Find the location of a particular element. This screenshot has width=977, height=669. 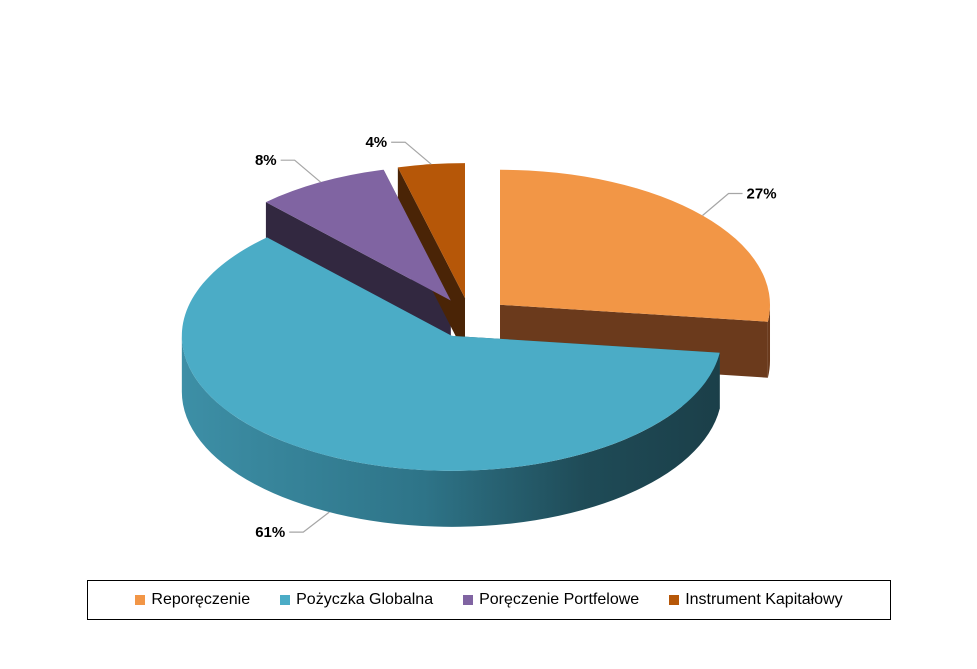

leader-line-reporeczenie is located at coordinates (722, 204).